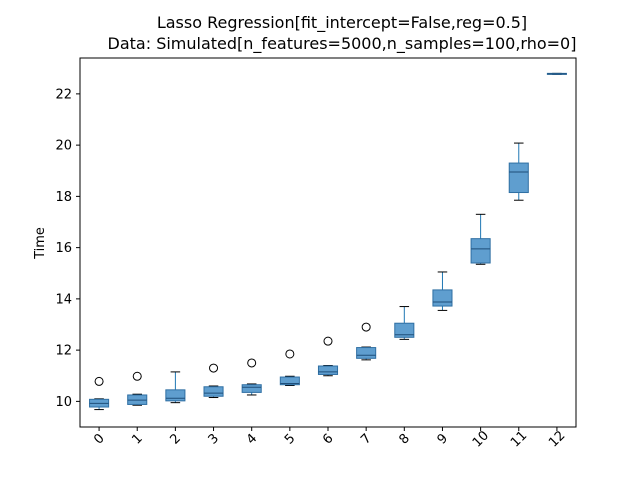 This screenshot has height=480, width=640. What do you see at coordinates (443, 439) in the screenshot?
I see `x-tick-label: 9` at bounding box center [443, 439].